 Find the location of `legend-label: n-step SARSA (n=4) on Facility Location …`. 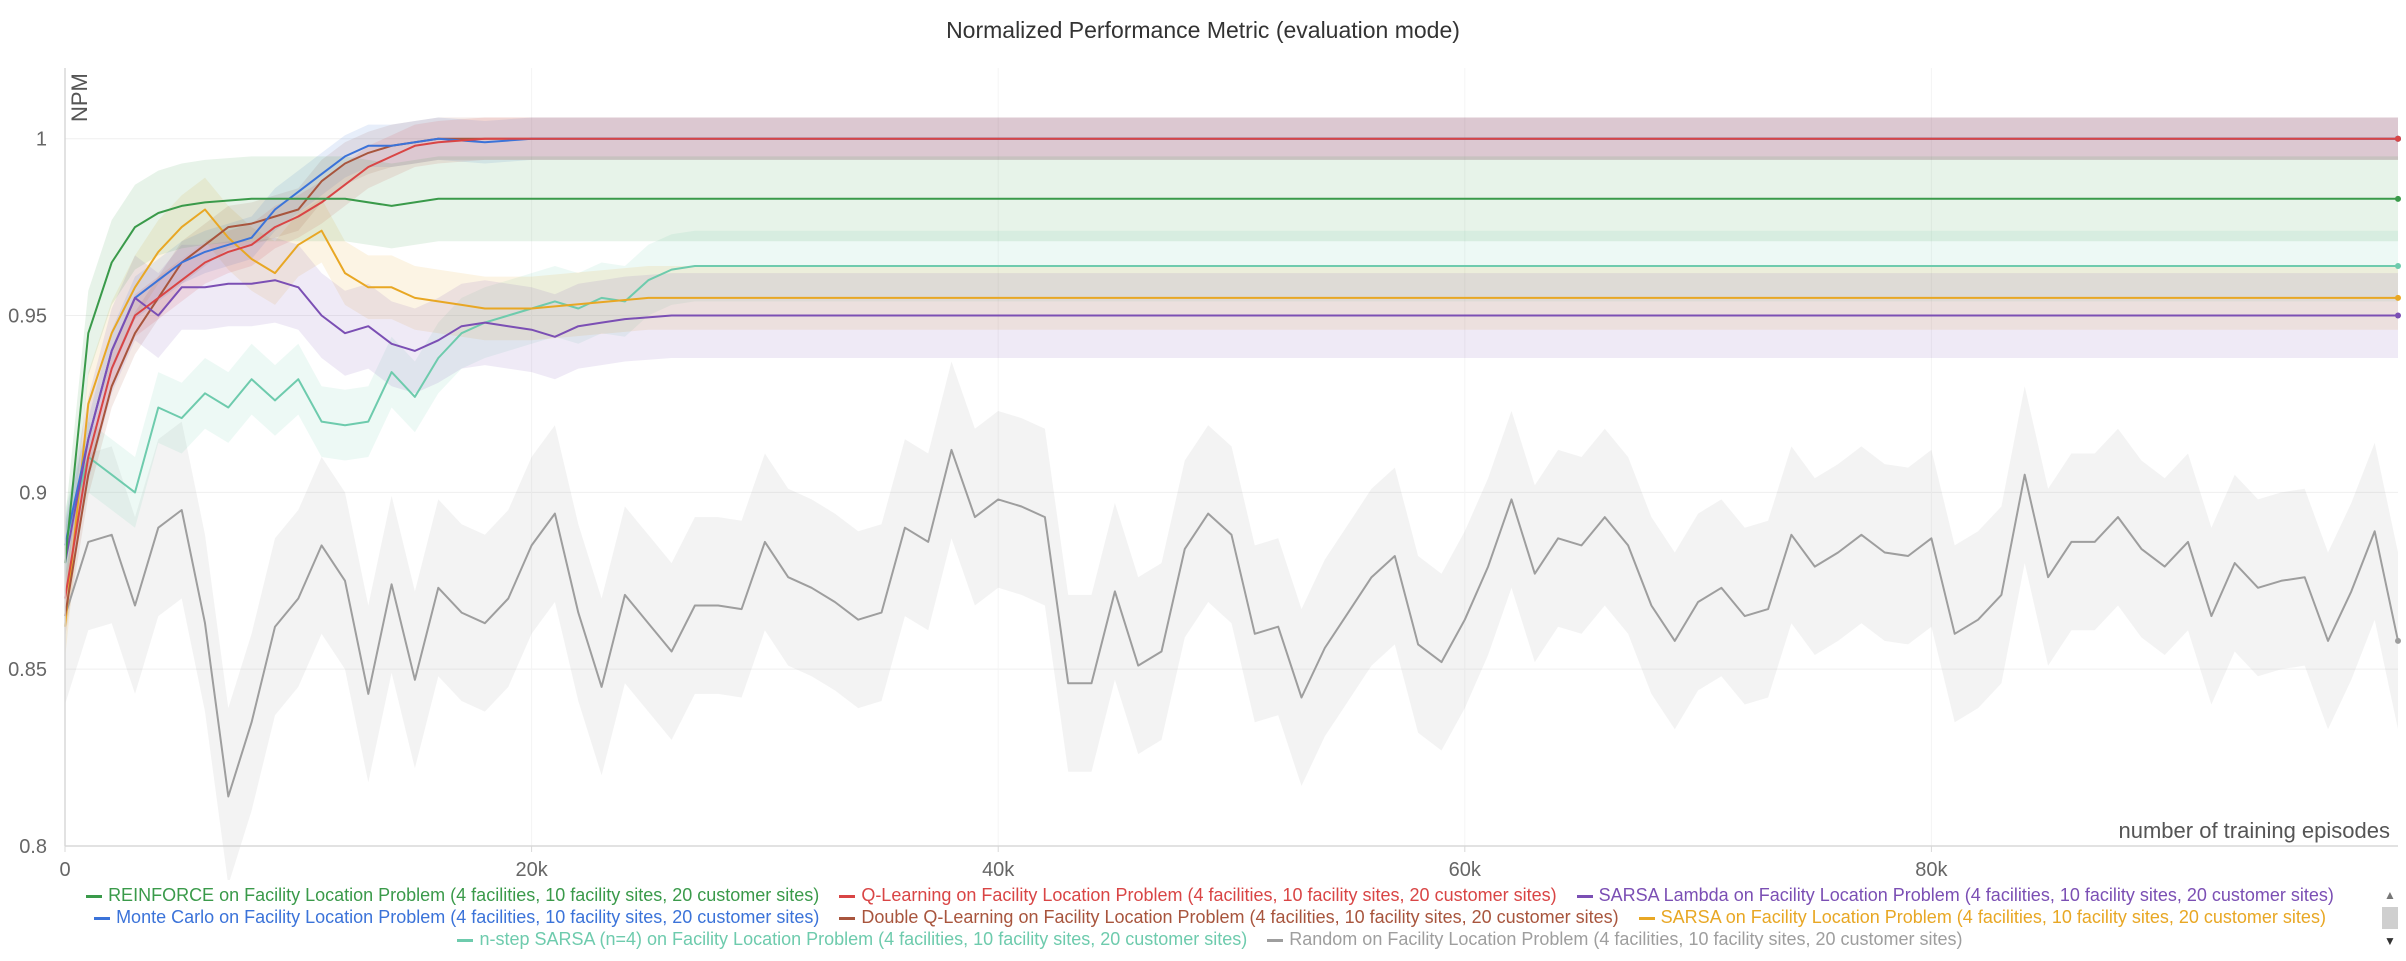

legend-label: n-step SARSA (n=4) on Facility Location … is located at coordinates (863, 939).